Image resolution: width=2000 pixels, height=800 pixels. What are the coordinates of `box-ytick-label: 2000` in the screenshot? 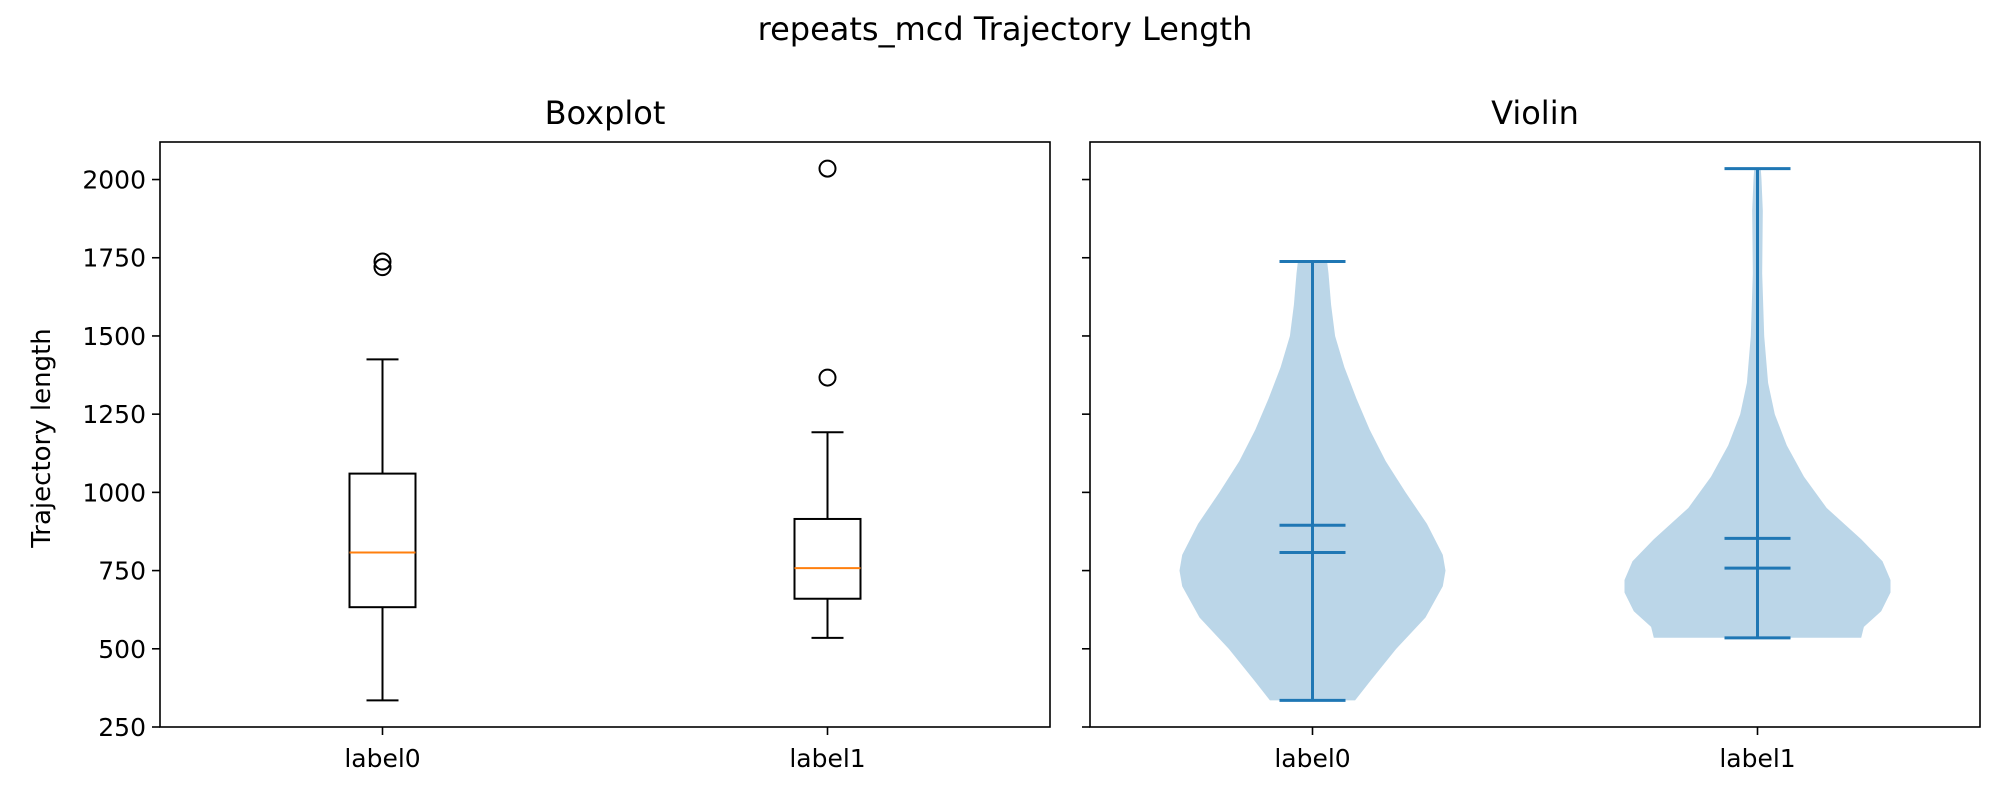 It's located at (114, 180).